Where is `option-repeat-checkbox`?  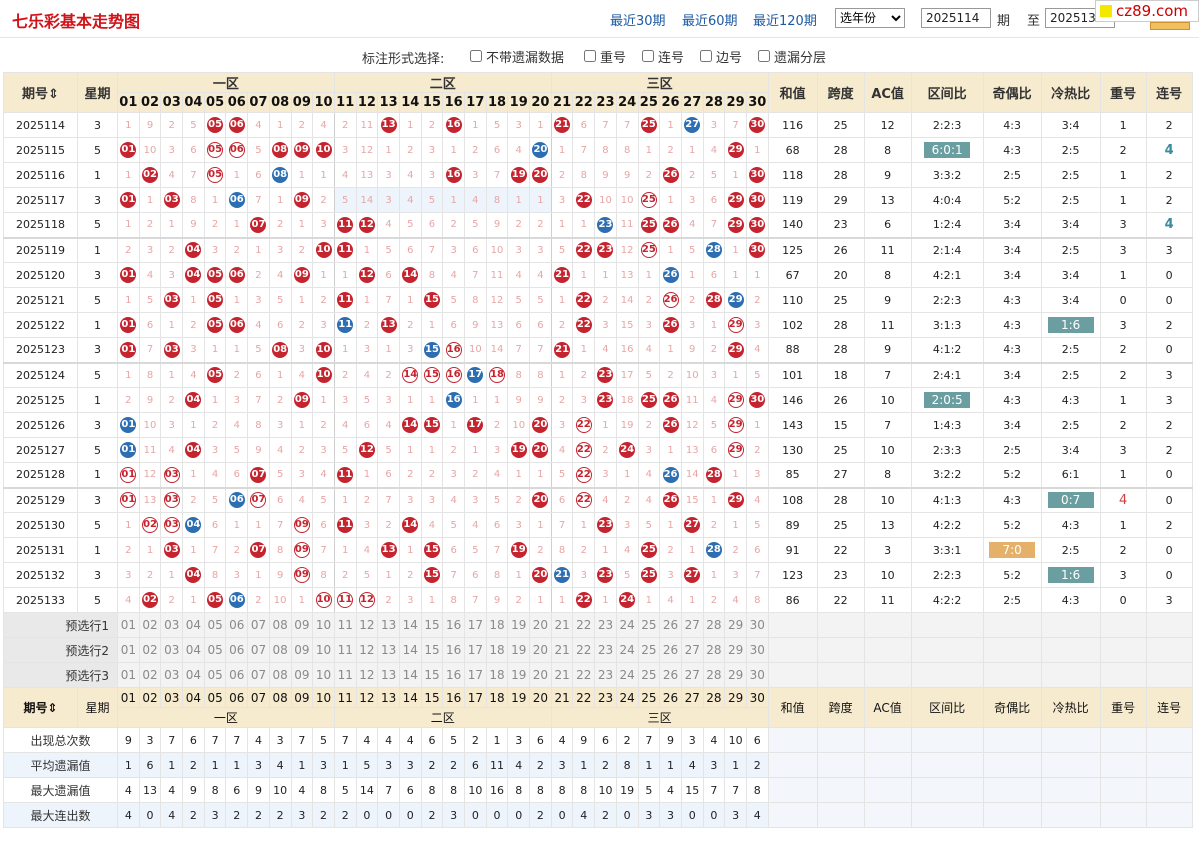 option-repeat-checkbox is located at coordinates (590, 56).